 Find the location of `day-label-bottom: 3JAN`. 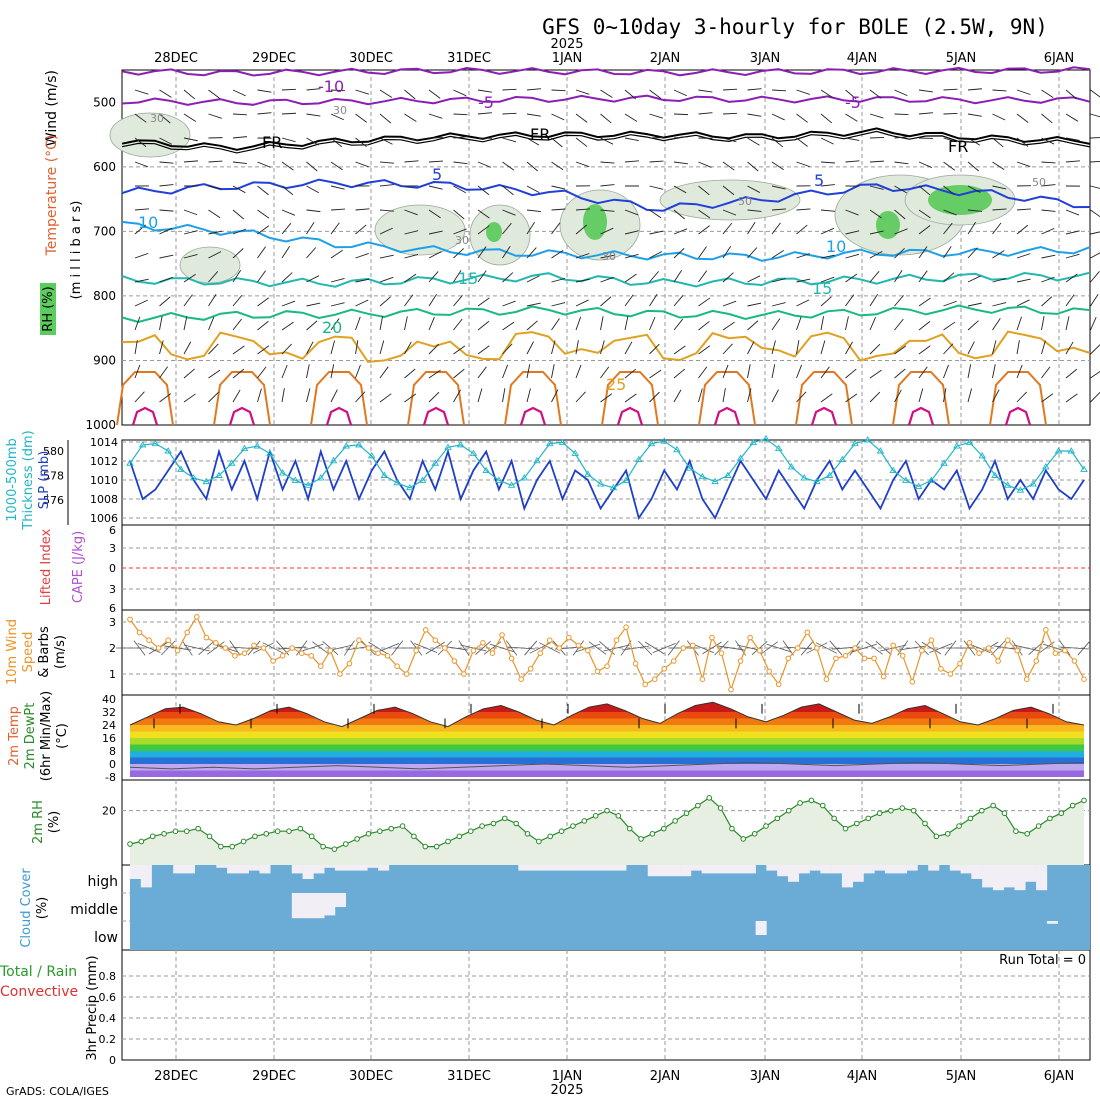

day-label-bottom: 3JAN is located at coordinates (765, 1076).